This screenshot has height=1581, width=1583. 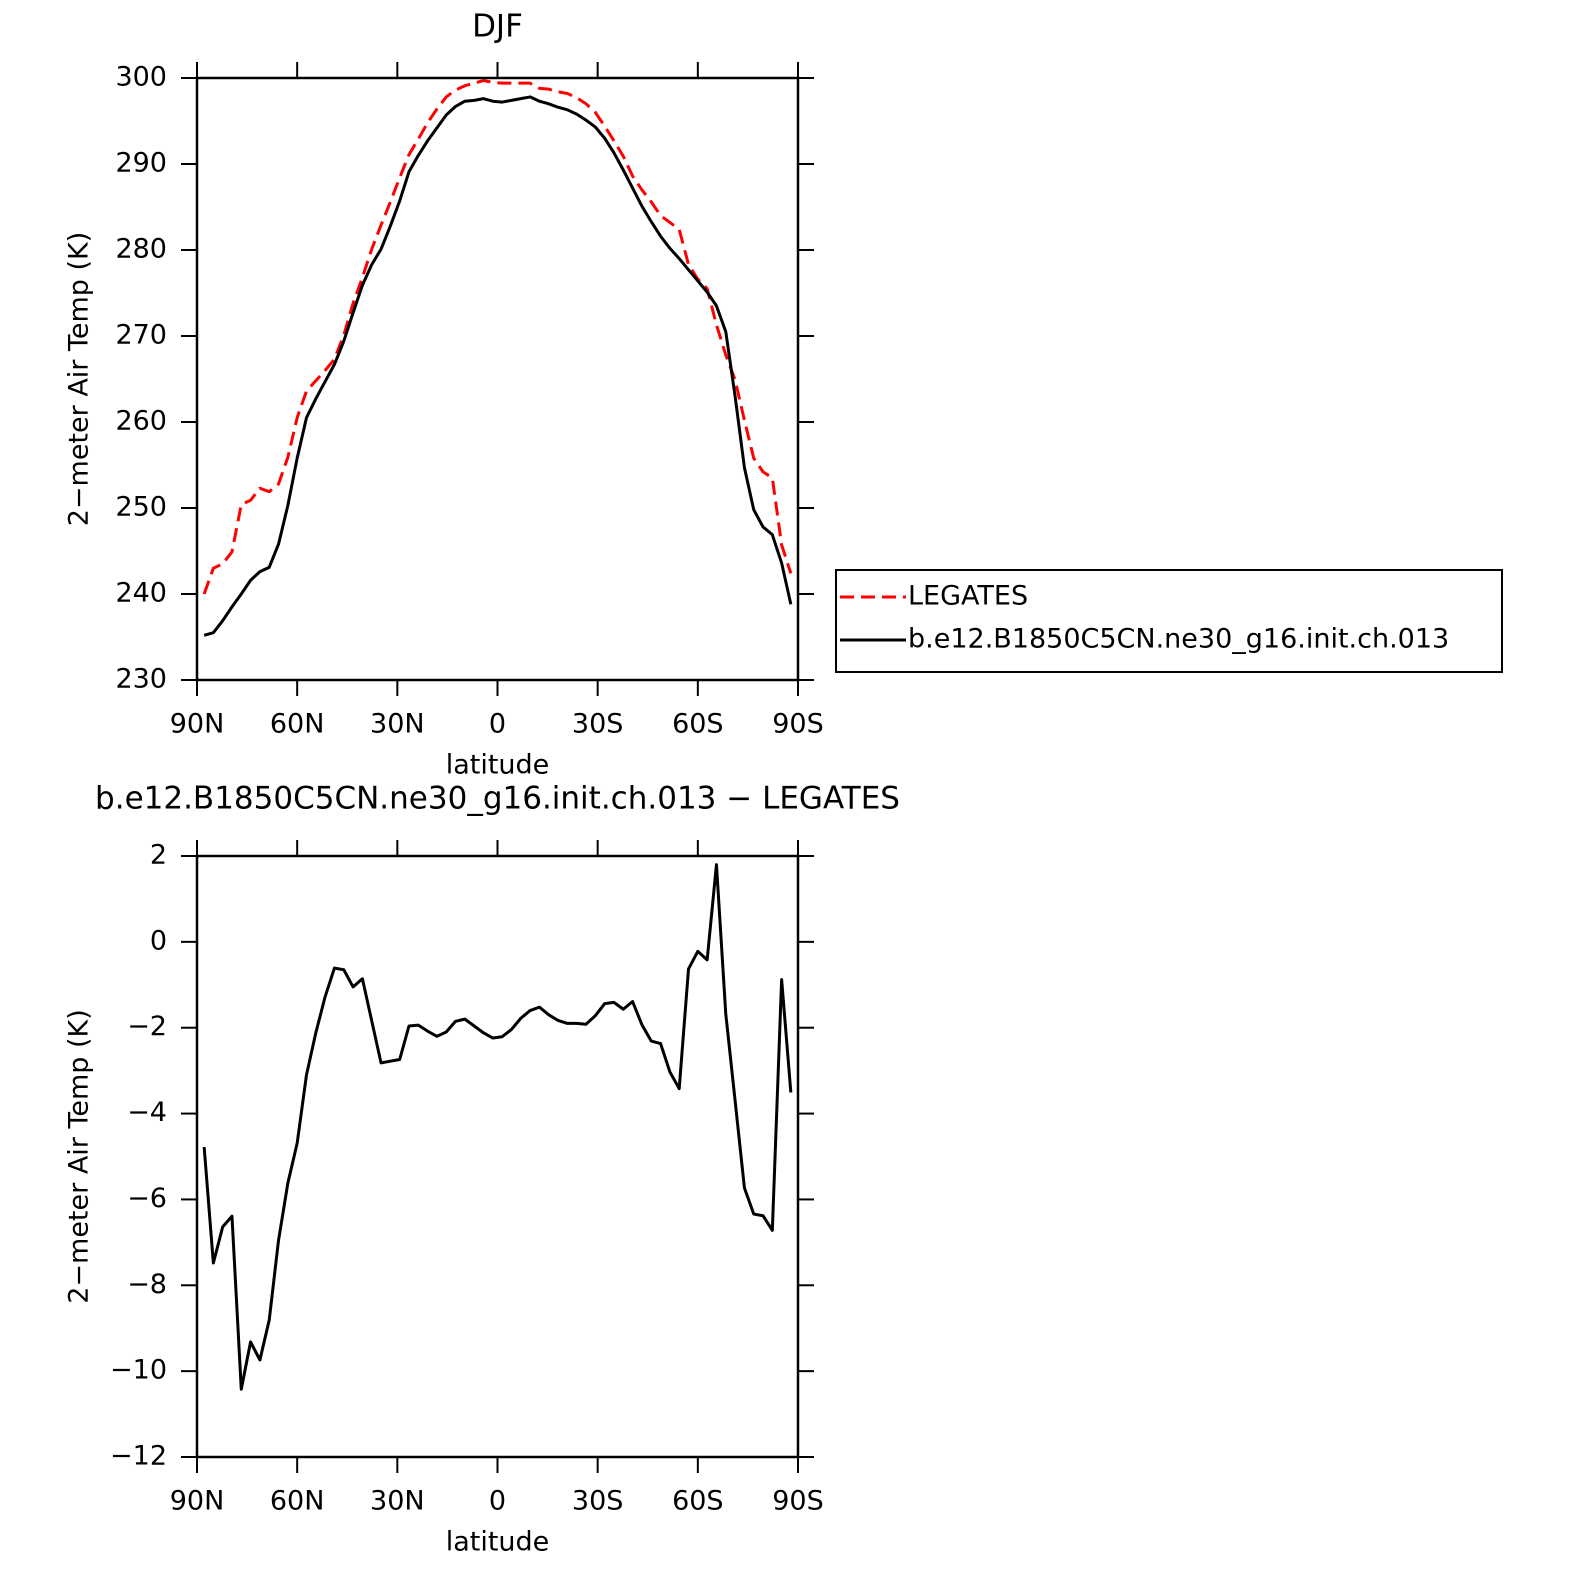 What do you see at coordinates (147, 1112) in the screenshot?
I see `y-tick-label: −4` at bounding box center [147, 1112].